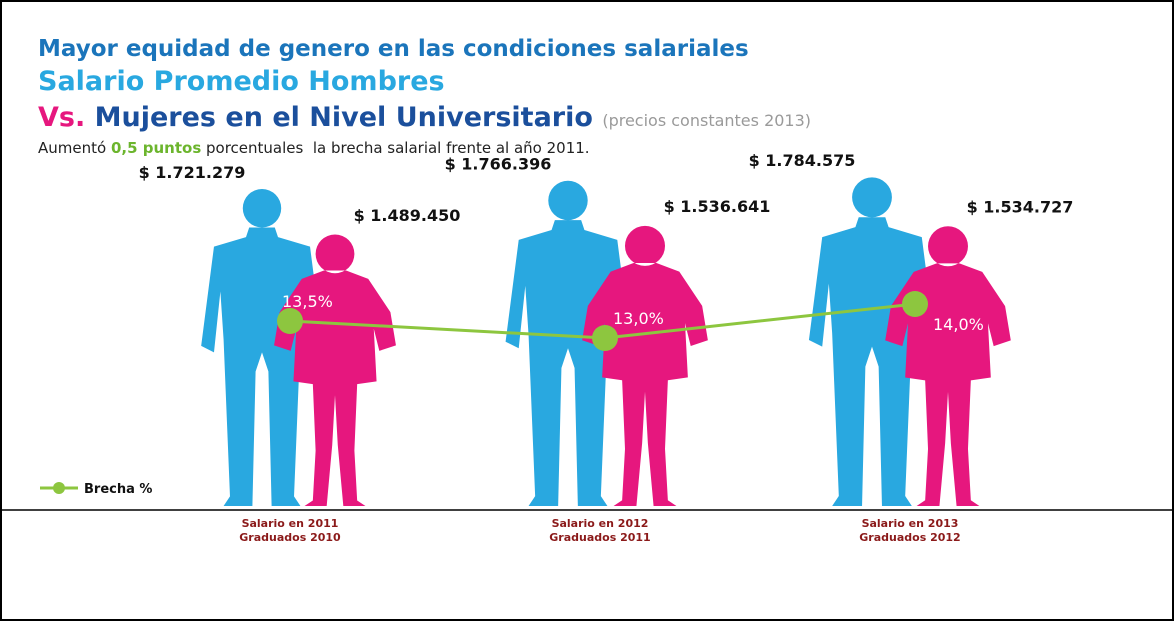 The height and width of the screenshot is (621, 1174). I want to click on title-prefix: Vs., so click(61, 117).